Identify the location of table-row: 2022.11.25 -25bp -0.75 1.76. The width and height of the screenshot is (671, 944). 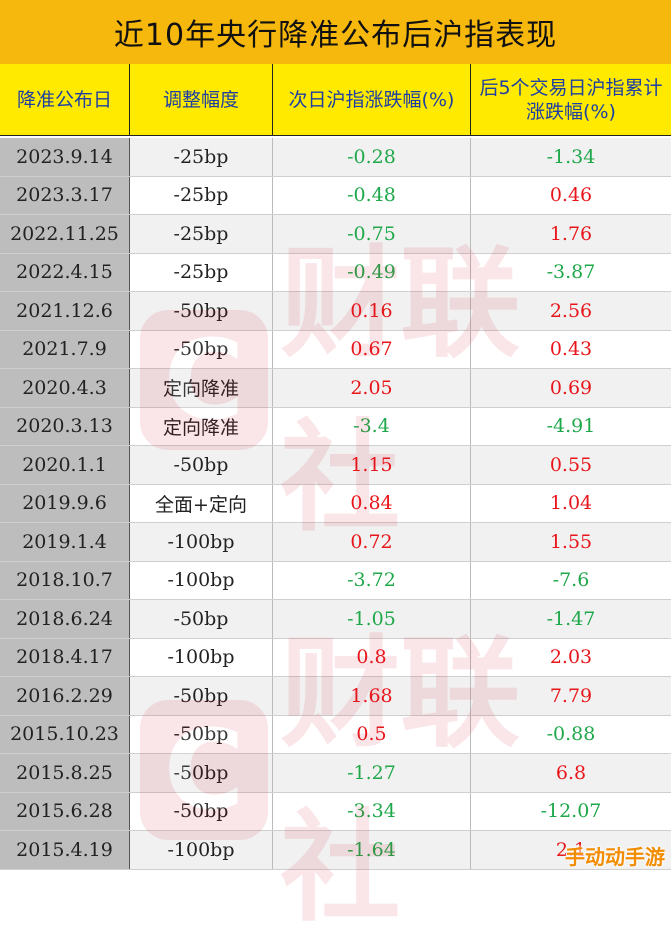
(335, 234).